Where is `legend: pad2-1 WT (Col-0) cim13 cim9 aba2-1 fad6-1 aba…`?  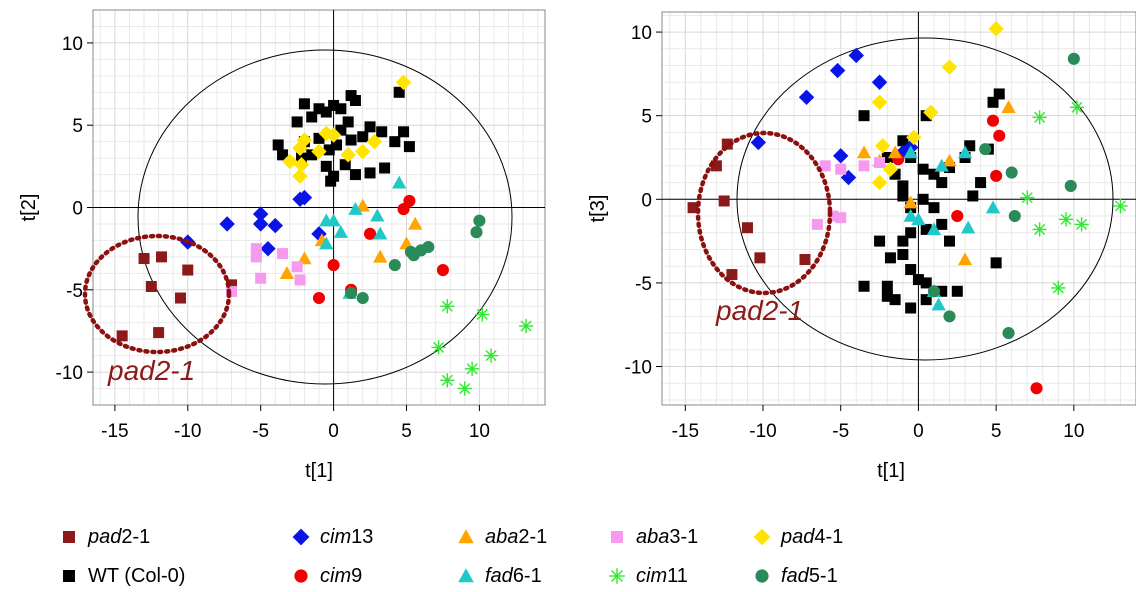 legend: pad2-1 WT (Col-0) cim13 cim9 aba2-1 fad6-1 aba… is located at coordinates (568, 553).